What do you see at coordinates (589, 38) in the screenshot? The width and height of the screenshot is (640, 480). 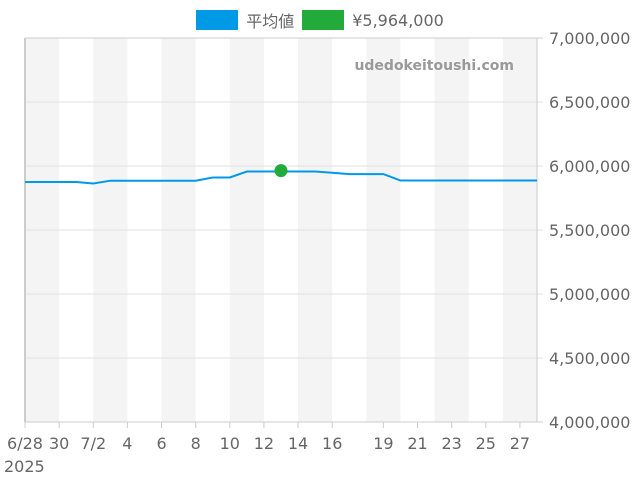 I see `y-tick-label: 7,000,000` at bounding box center [589, 38].